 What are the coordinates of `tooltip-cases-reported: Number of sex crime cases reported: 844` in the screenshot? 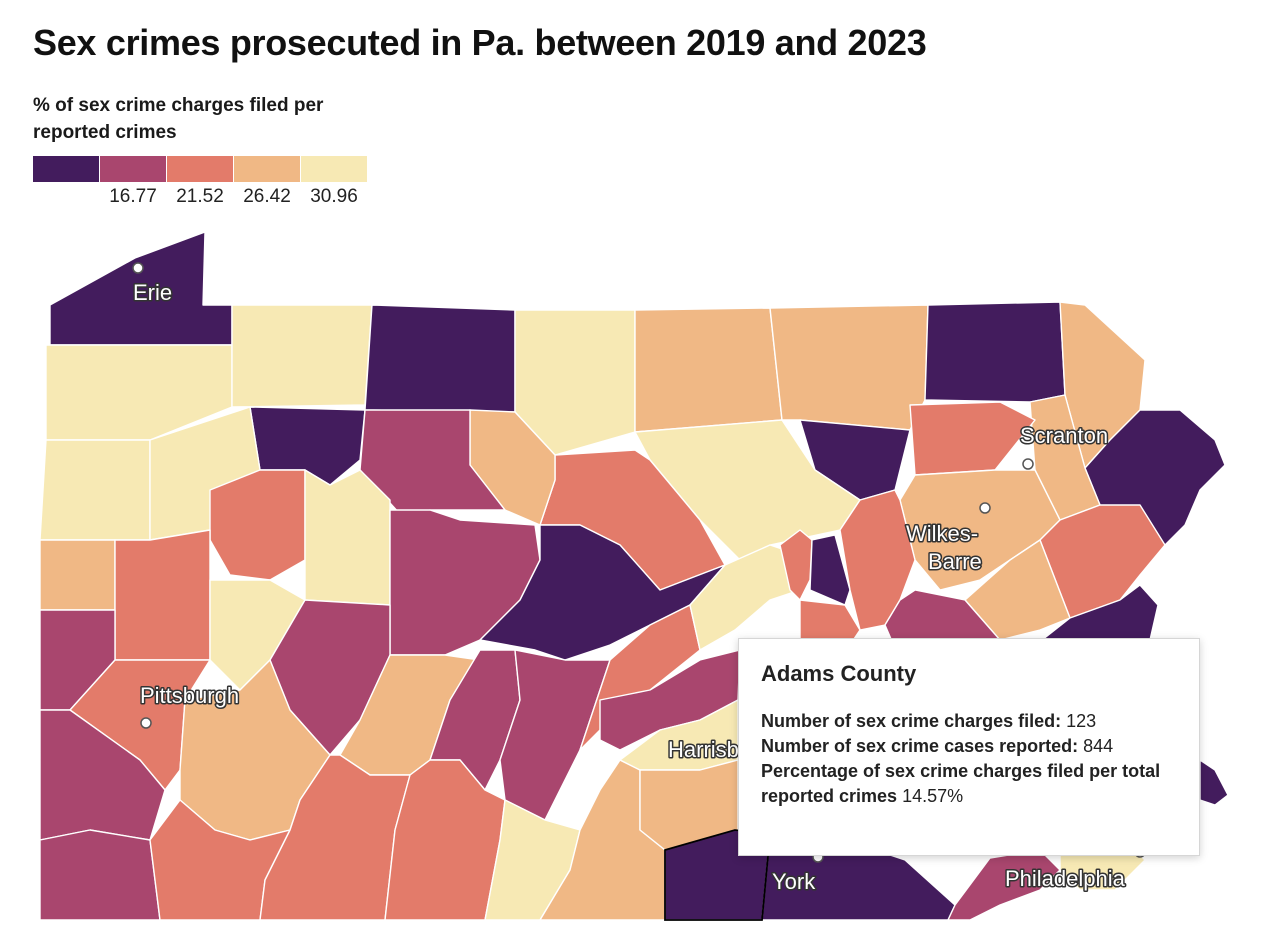 It's located at (969, 746).